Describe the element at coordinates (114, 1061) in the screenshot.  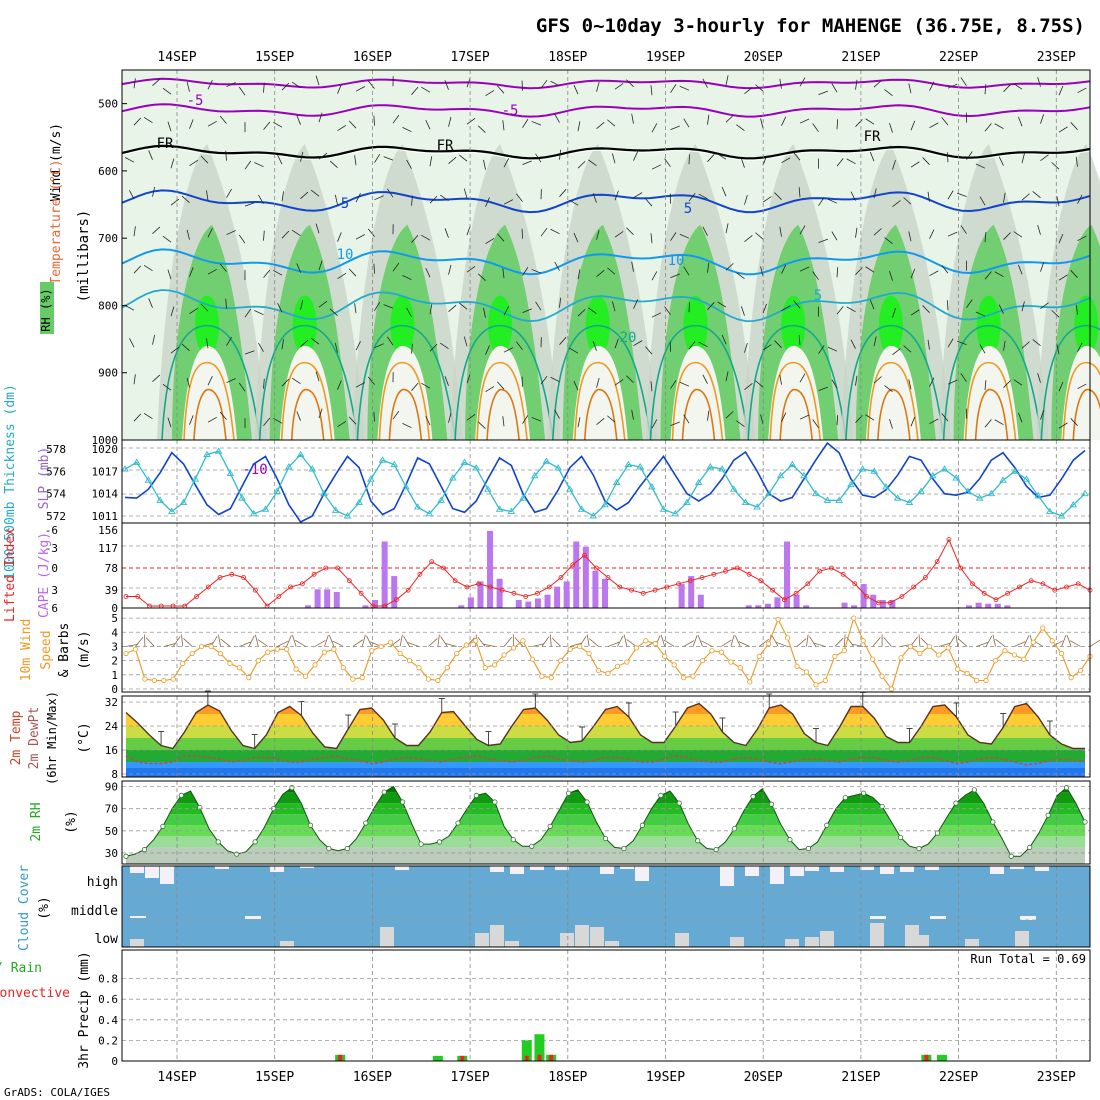
I see `precip-tick: 0` at that location.